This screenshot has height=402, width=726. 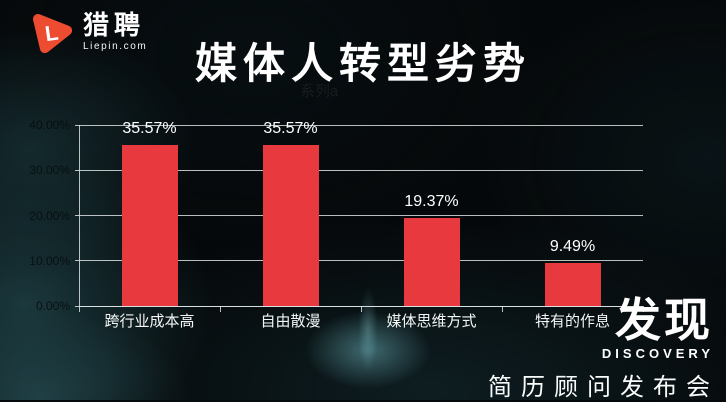 I want to click on liepin-logo: L 猎聘 Liepin.com, so click(x=87, y=32).